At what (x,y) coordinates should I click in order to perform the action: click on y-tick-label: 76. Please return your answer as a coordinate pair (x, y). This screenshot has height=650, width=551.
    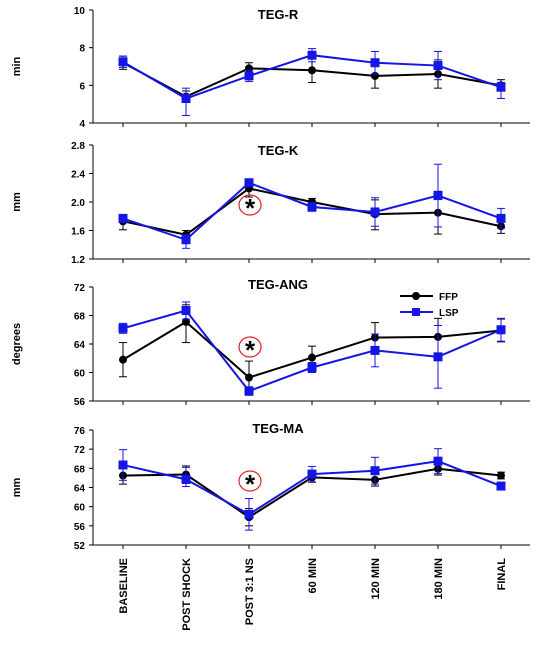
    Looking at the image, I should click on (80, 431).